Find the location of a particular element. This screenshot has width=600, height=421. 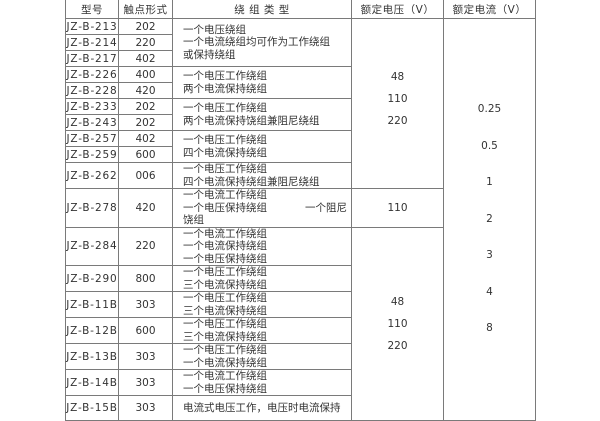

model-cell: JZ-B-257 is located at coordinates (92, 138).